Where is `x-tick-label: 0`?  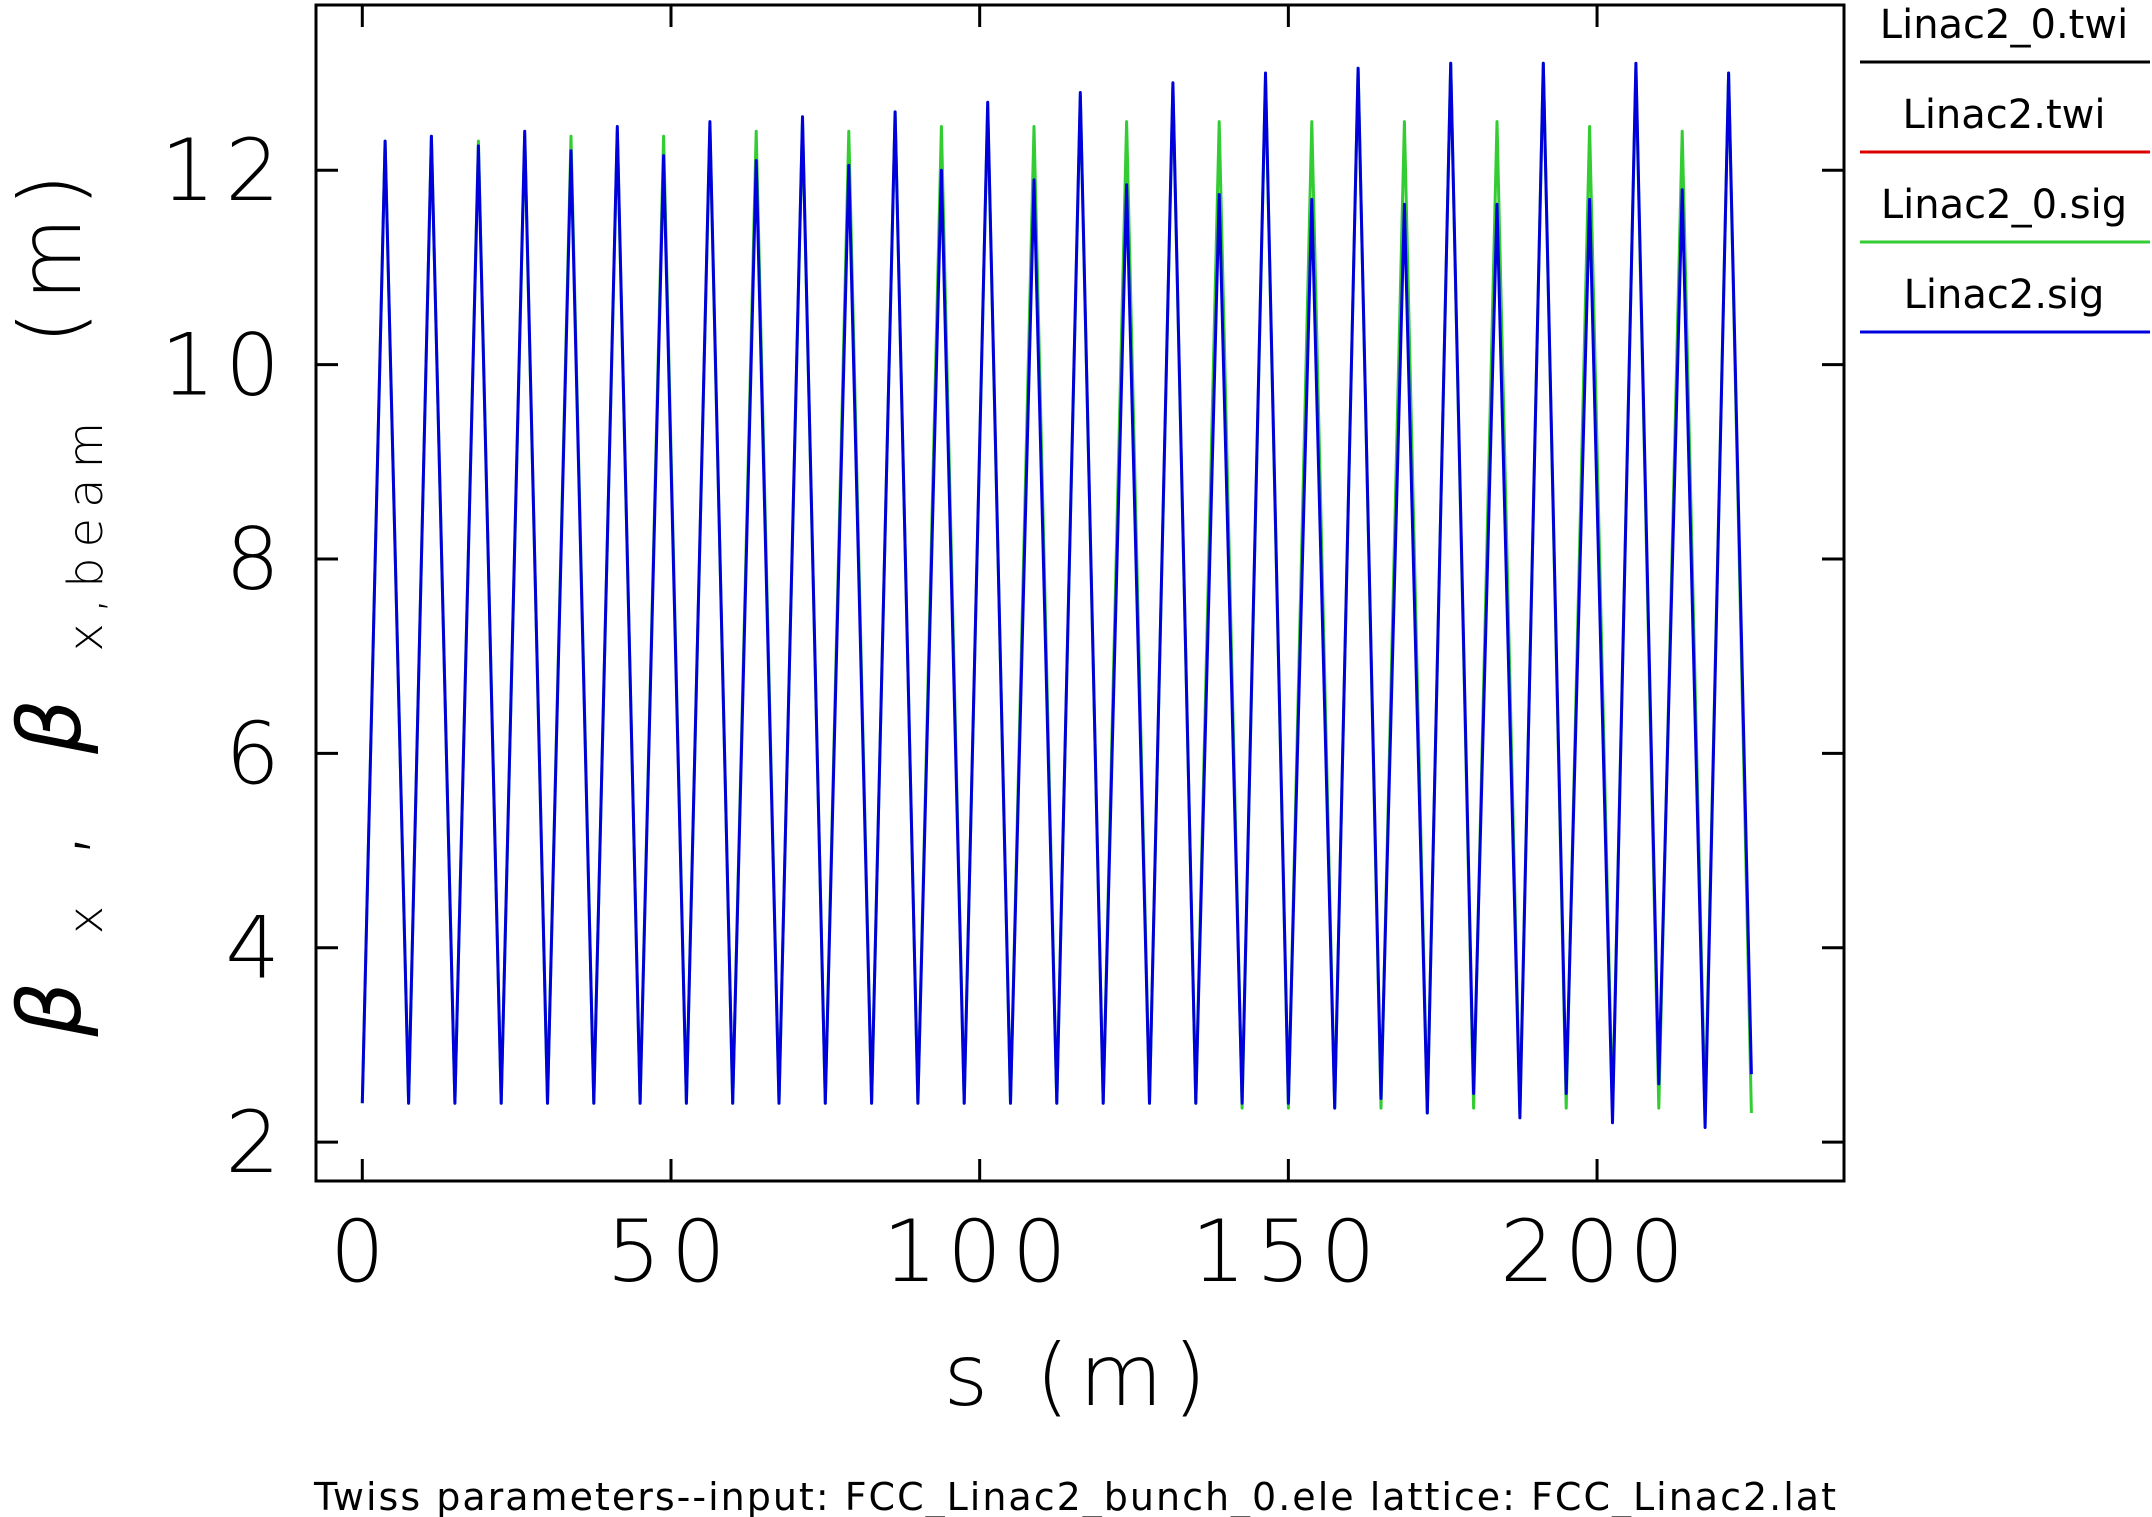 x-tick-label: 0 is located at coordinates (362, 1252).